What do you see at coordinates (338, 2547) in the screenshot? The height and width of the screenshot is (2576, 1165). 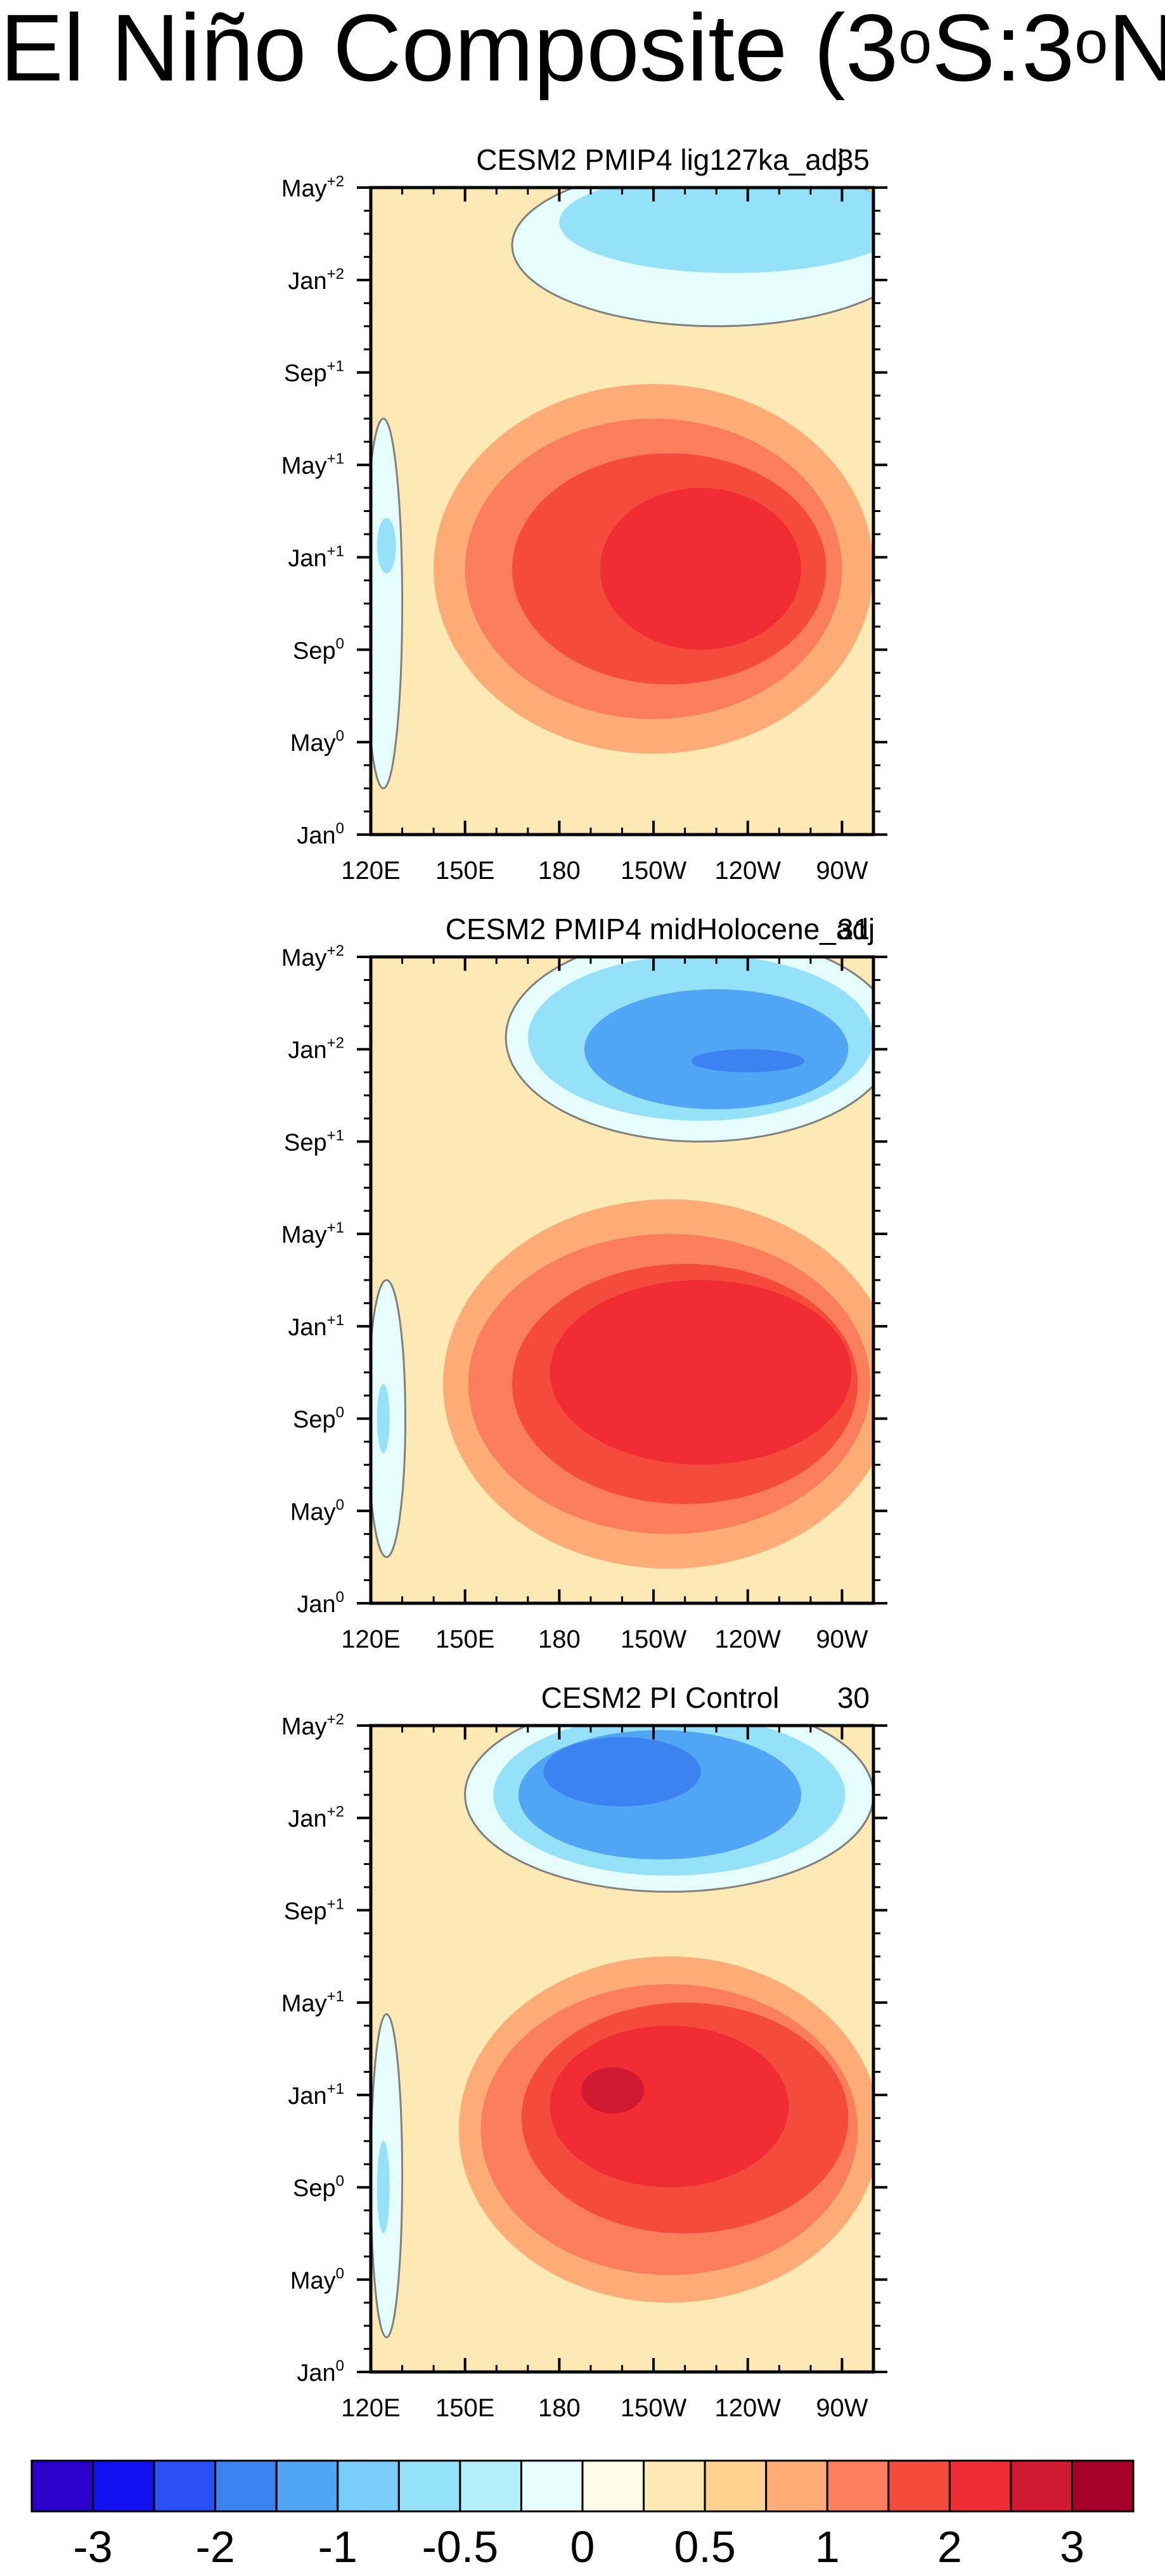 I see `colorbar-label: -1` at bounding box center [338, 2547].